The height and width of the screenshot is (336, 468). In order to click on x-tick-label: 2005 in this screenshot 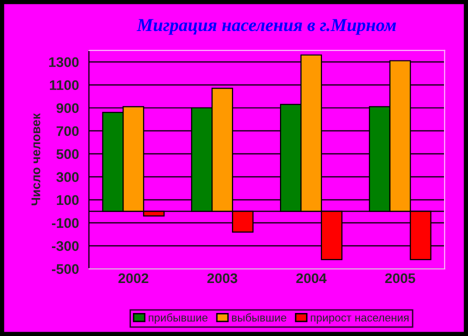, I will do `click(400, 278)`.